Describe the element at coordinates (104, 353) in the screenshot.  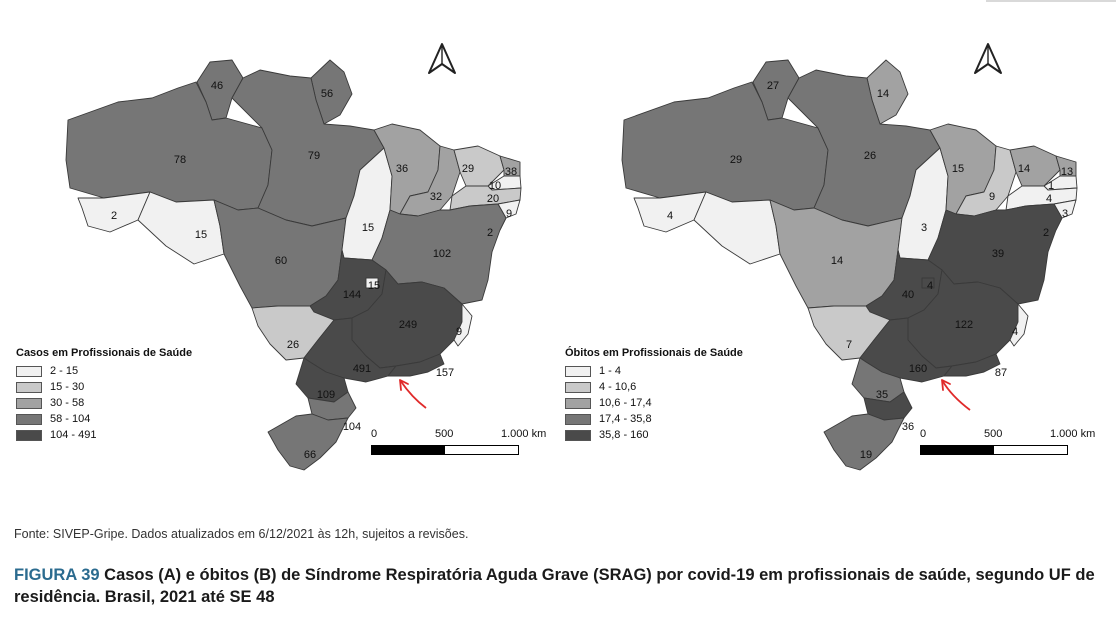
I see `legend-title: Casos em Profissionais de Saúde` at that location.